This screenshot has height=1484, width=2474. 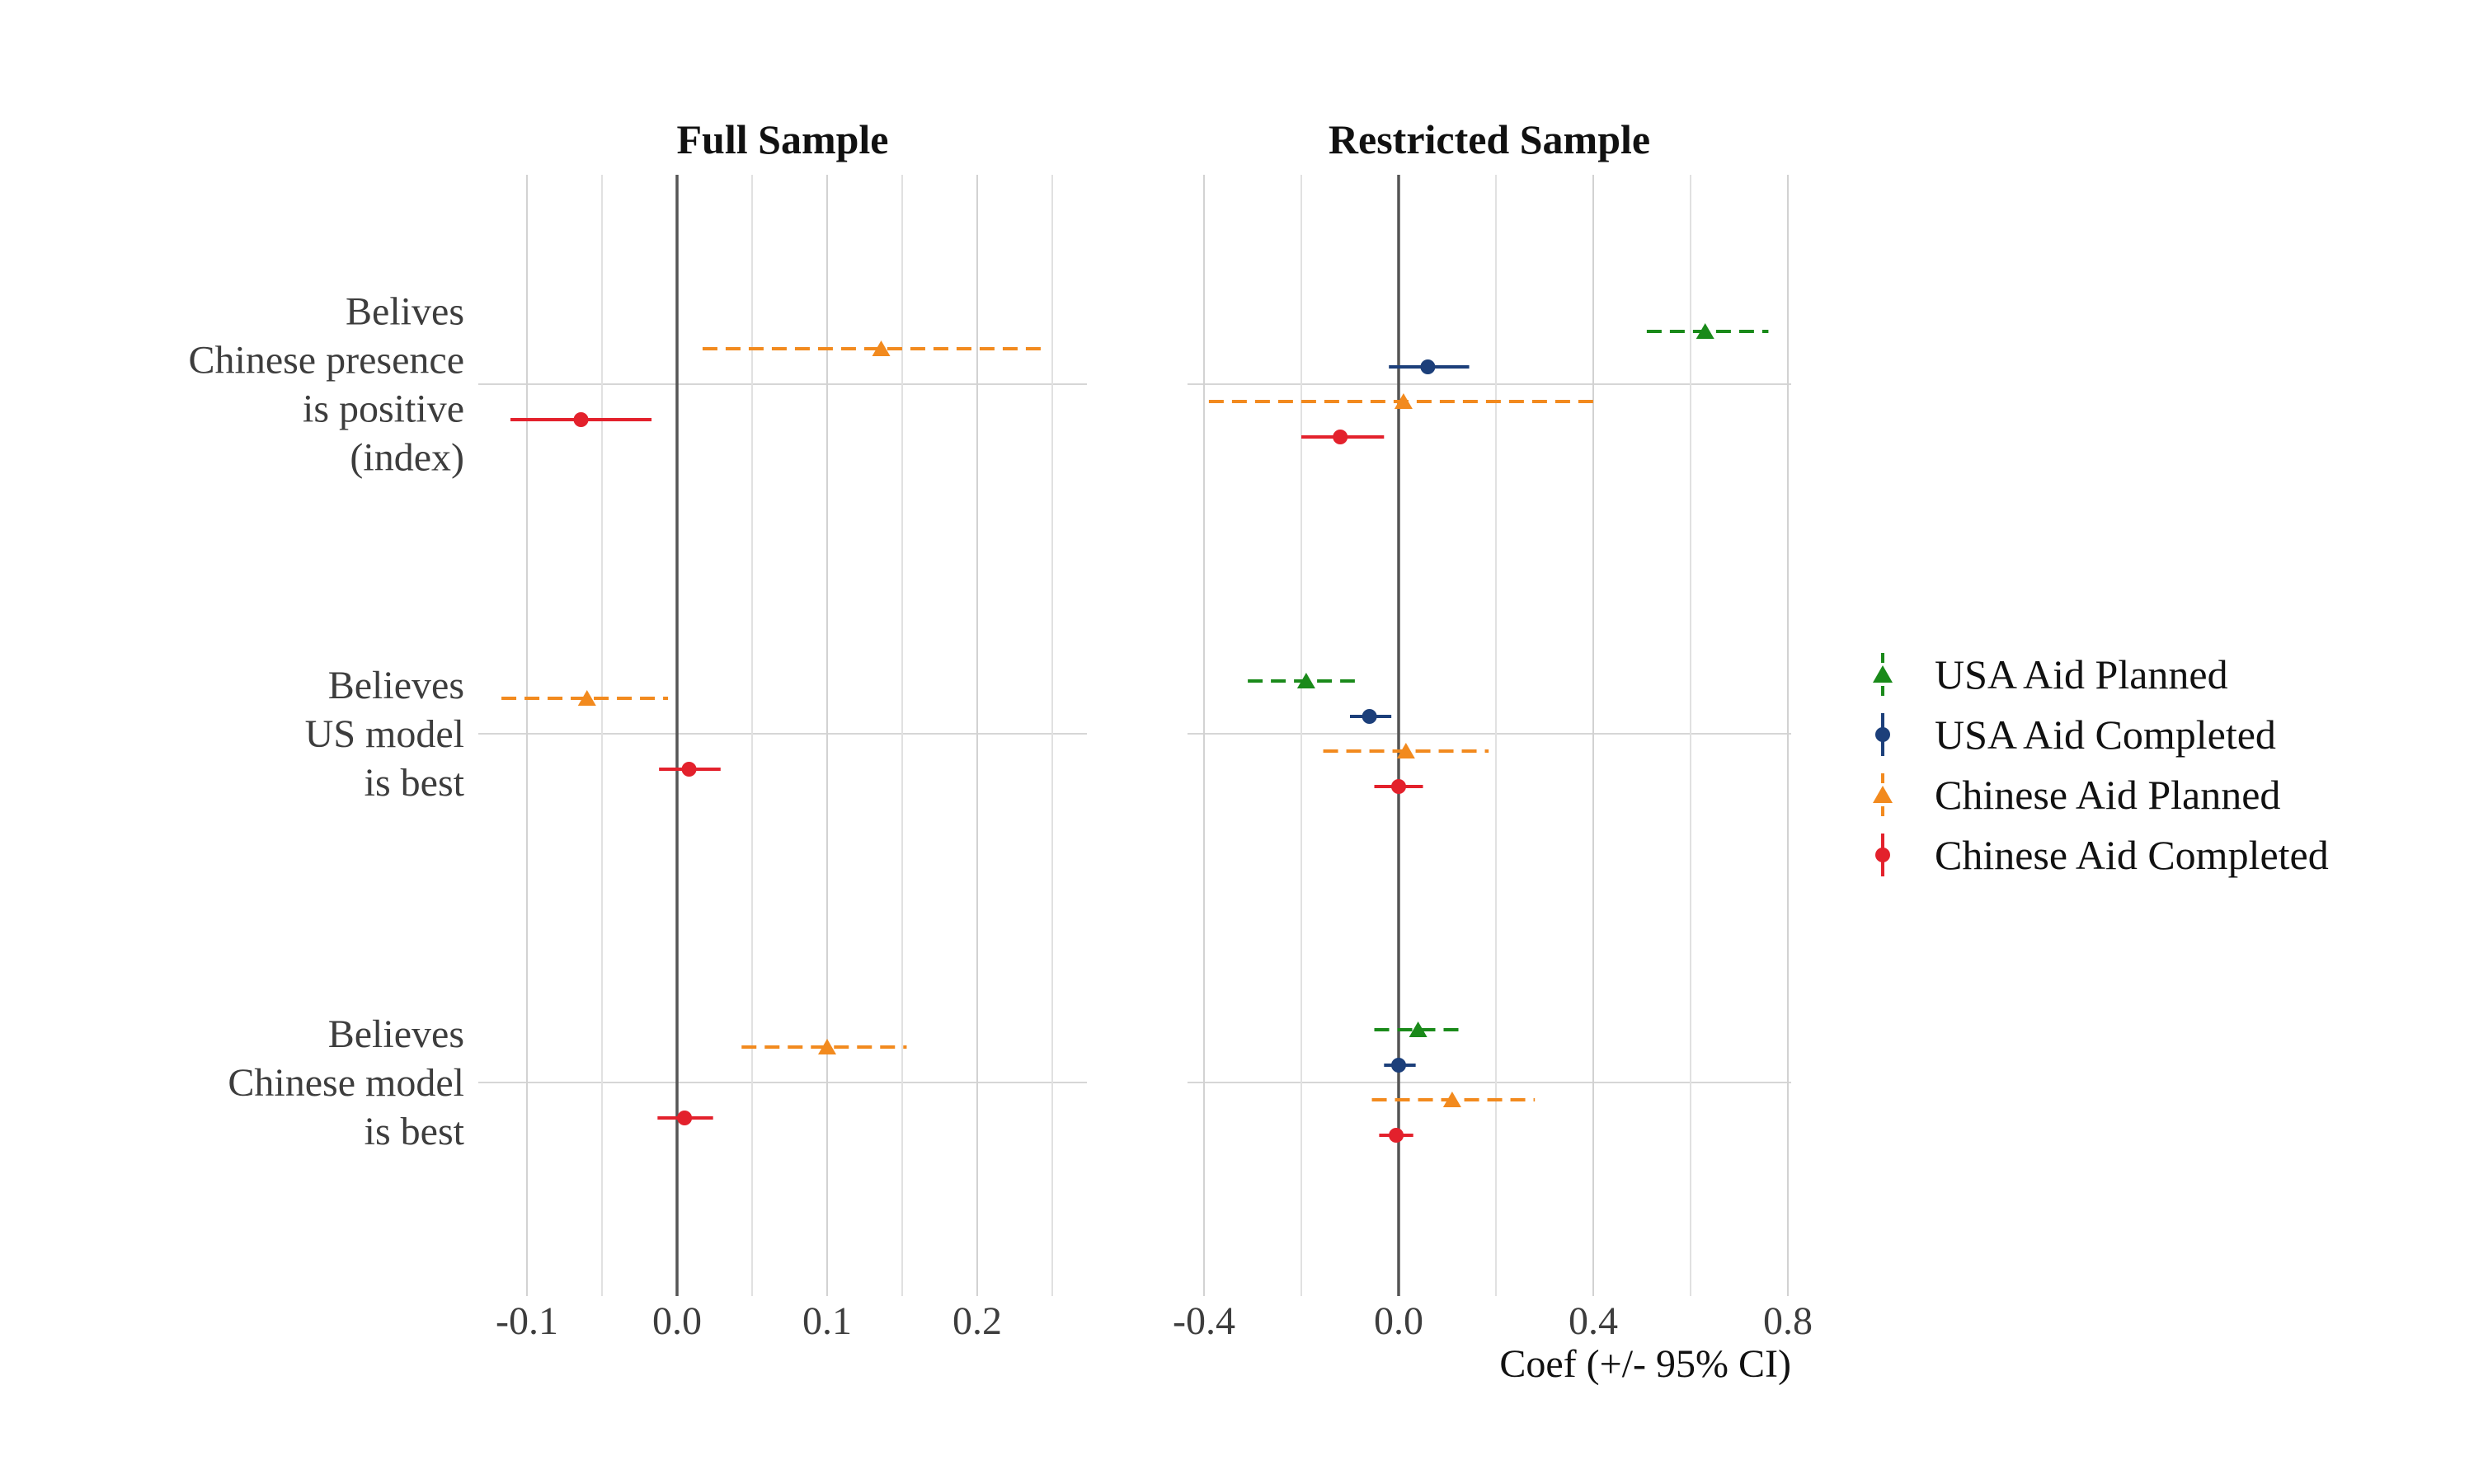 What do you see at coordinates (405, 312) in the screenshot?
I see `category-label-line: Belives` at bounding box center [405, 312].